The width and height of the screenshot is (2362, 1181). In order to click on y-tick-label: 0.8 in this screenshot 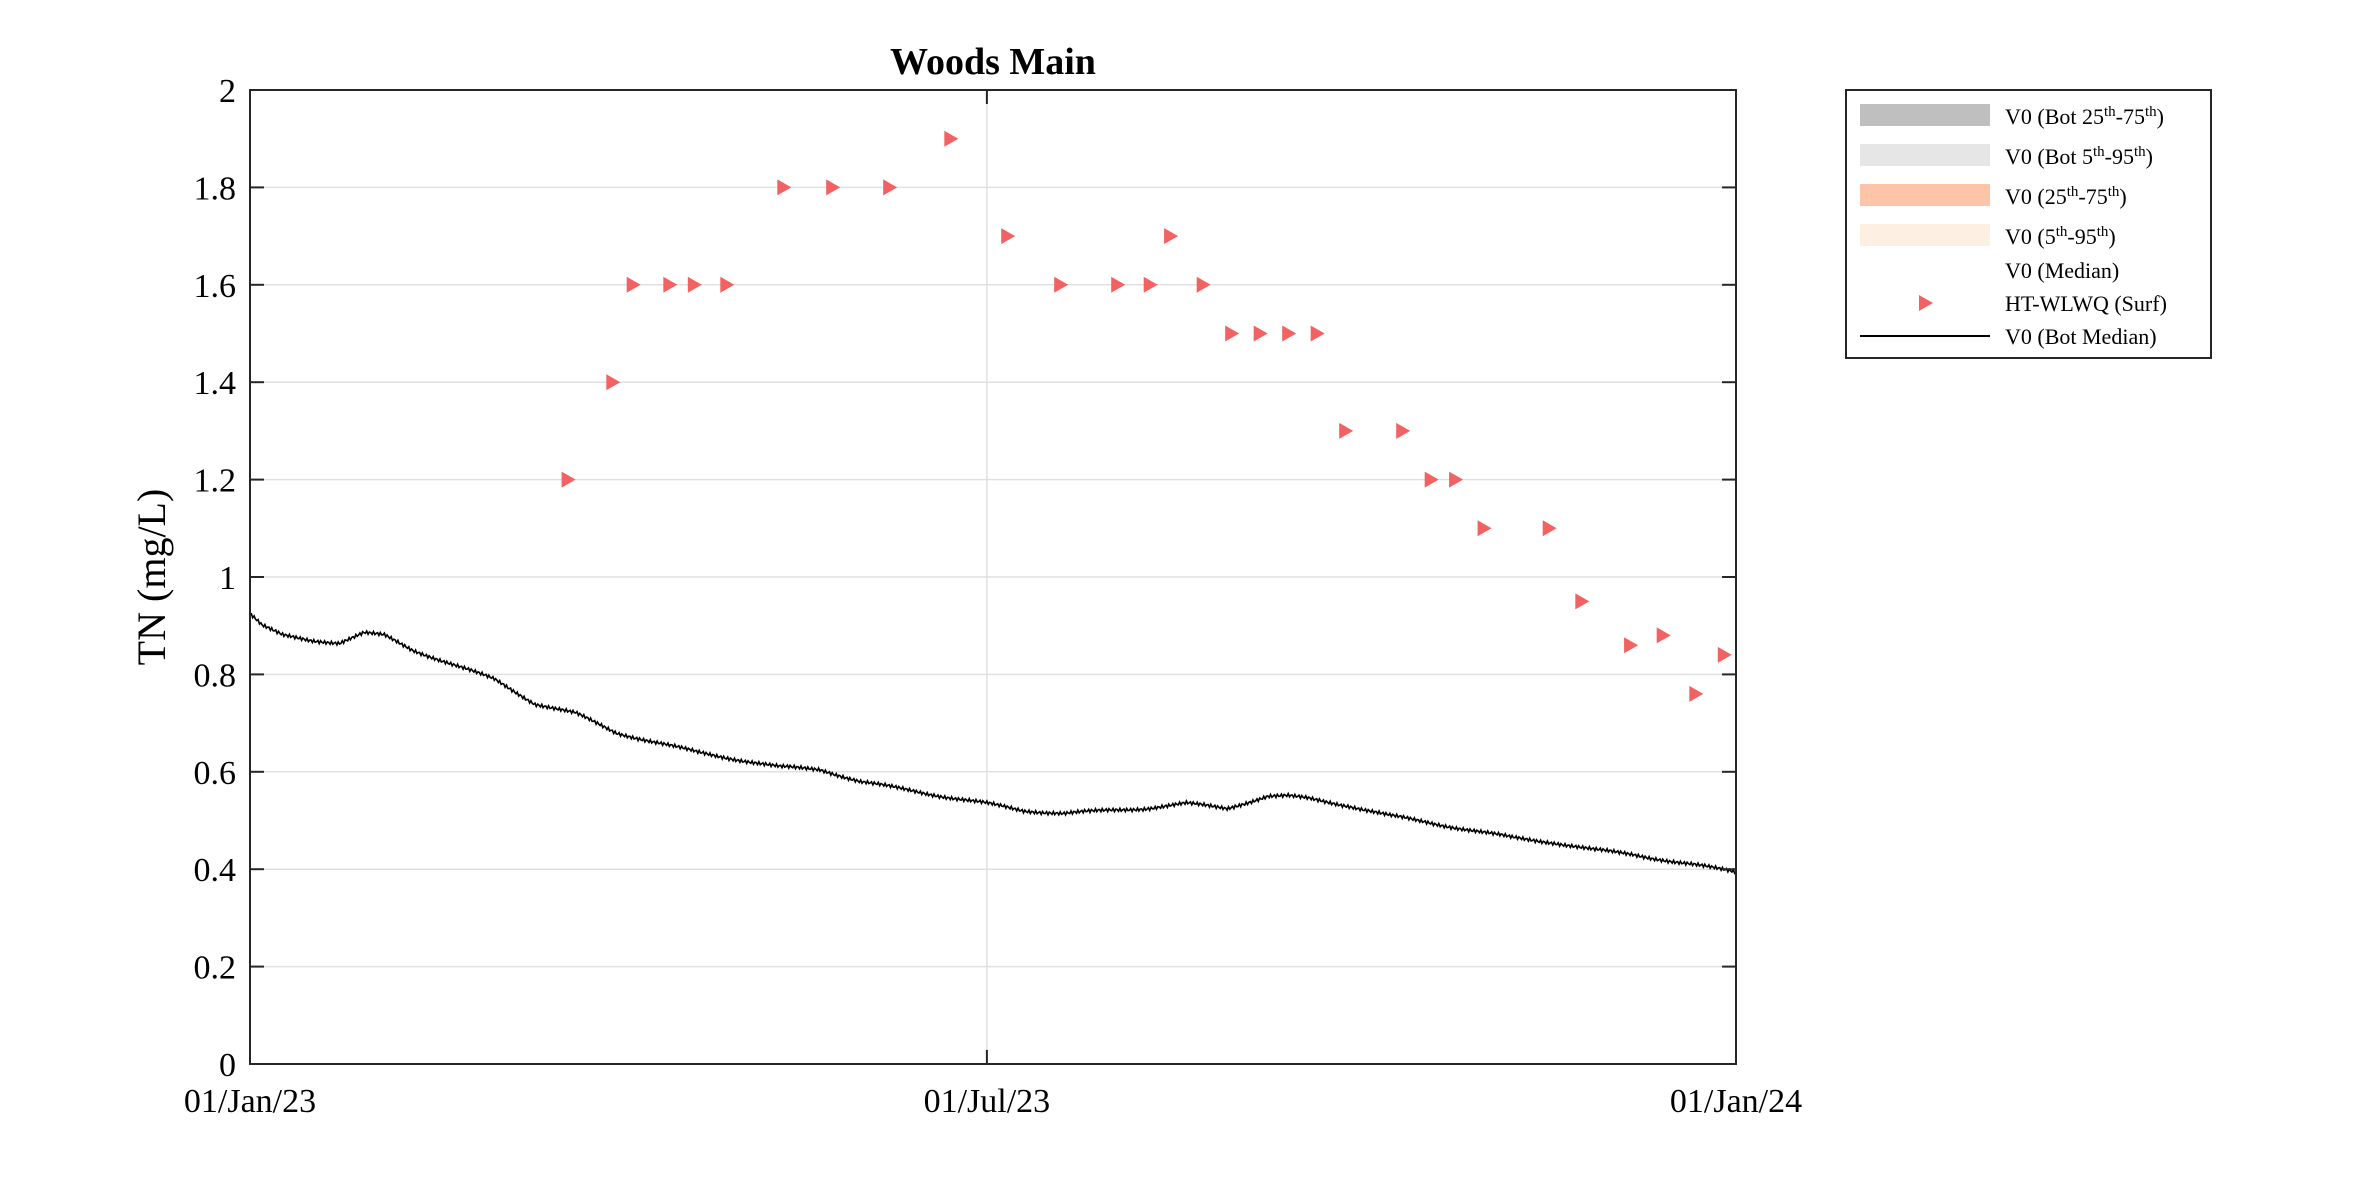, I will do `click(215, 675)`.